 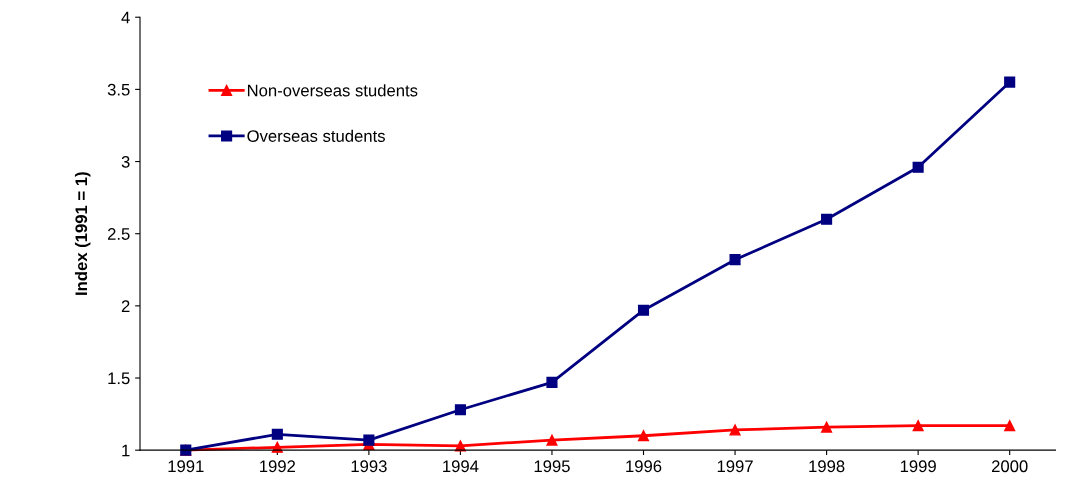 What do you see at coordinates (278, 466) in the screenshot?
I see `x-tick-label: 1992` at bounding box center [278, 466].